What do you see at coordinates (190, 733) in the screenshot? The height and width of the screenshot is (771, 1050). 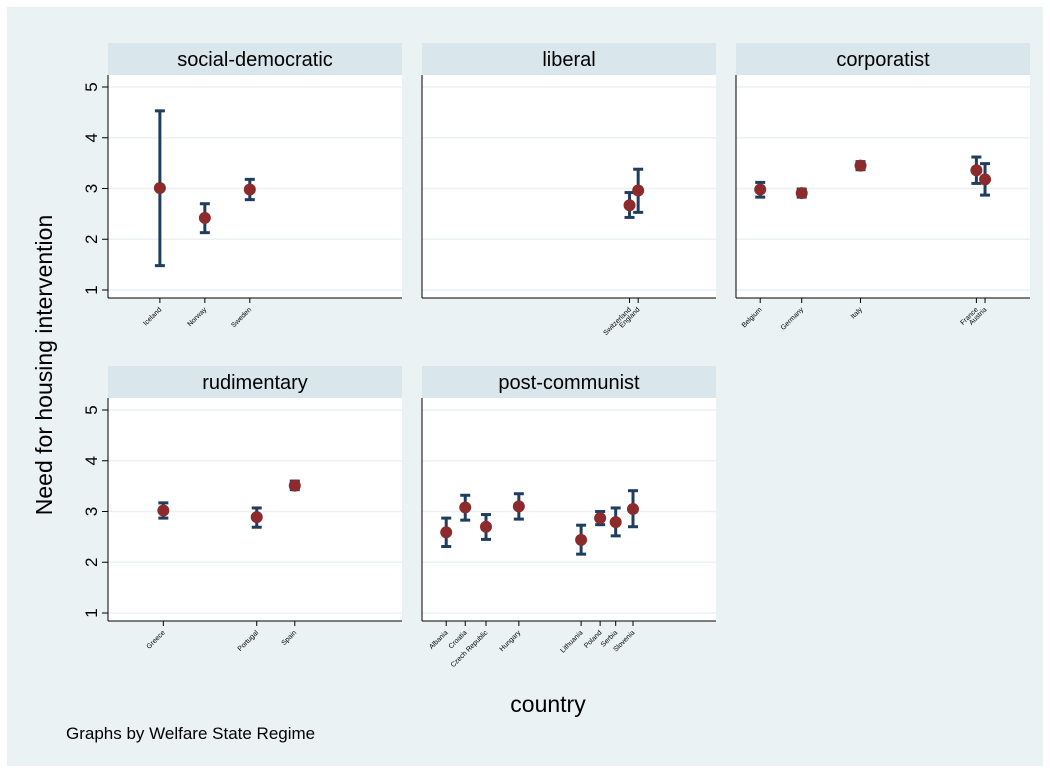 I see `graphs-by-note: Graphs by Welfare State Regime` at bounding box center [190, 733].